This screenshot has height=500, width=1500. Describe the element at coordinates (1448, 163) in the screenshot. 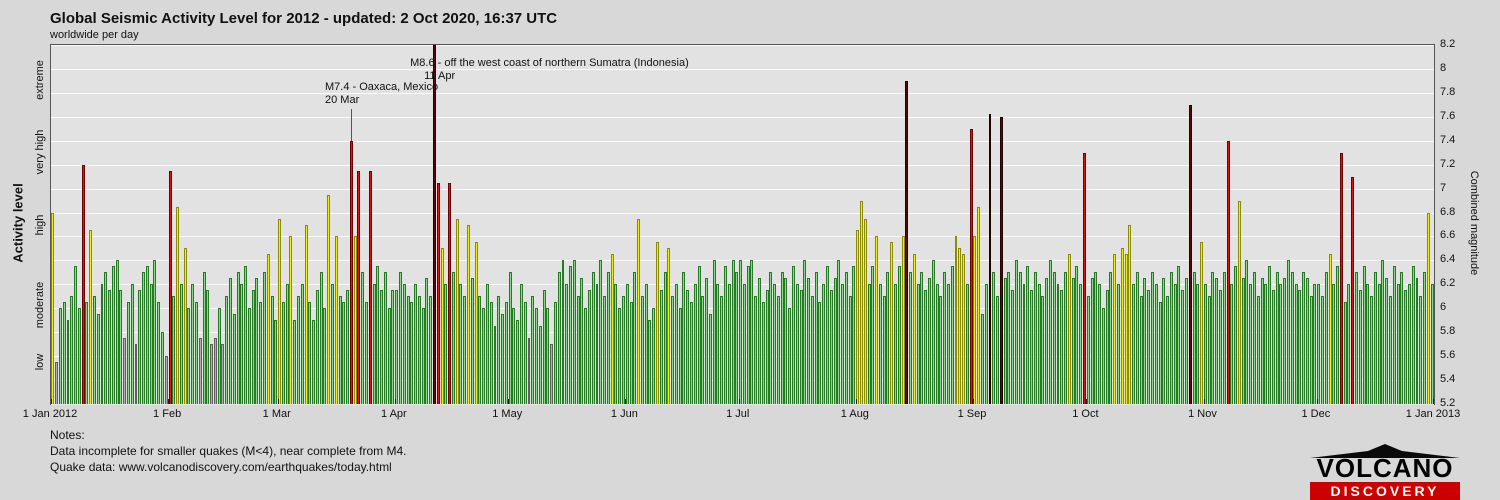

I see `right-tick-label: 7.2` at that location.